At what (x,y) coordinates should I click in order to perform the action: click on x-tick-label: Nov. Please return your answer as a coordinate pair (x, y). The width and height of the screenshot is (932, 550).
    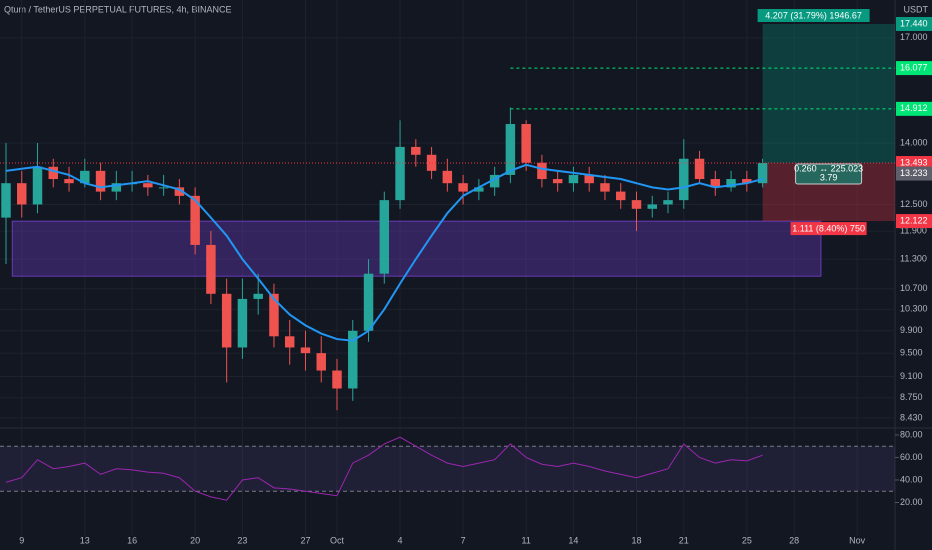
    Looking at the image, I should click on (857, 540).